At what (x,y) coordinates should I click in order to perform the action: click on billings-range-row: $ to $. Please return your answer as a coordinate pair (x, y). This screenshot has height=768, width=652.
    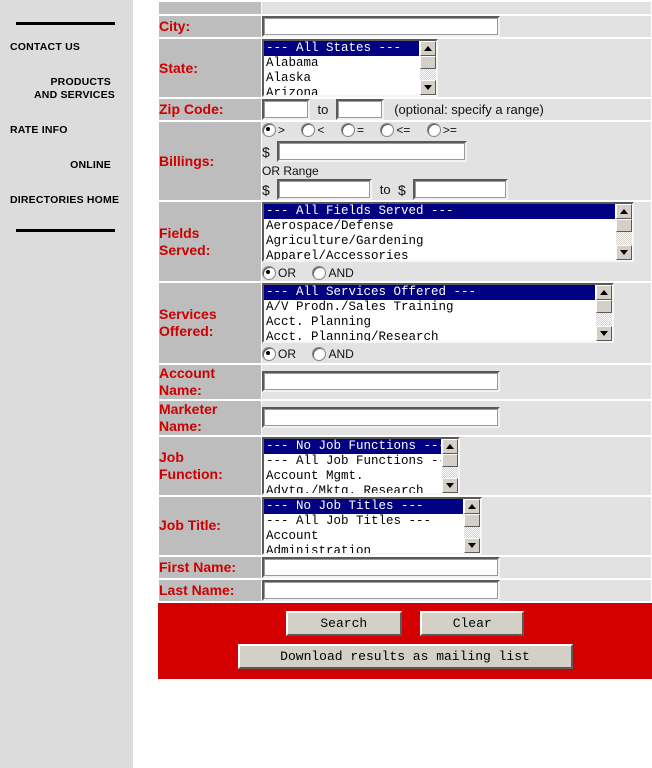
    Looking at the image, I should click on (456, 190).